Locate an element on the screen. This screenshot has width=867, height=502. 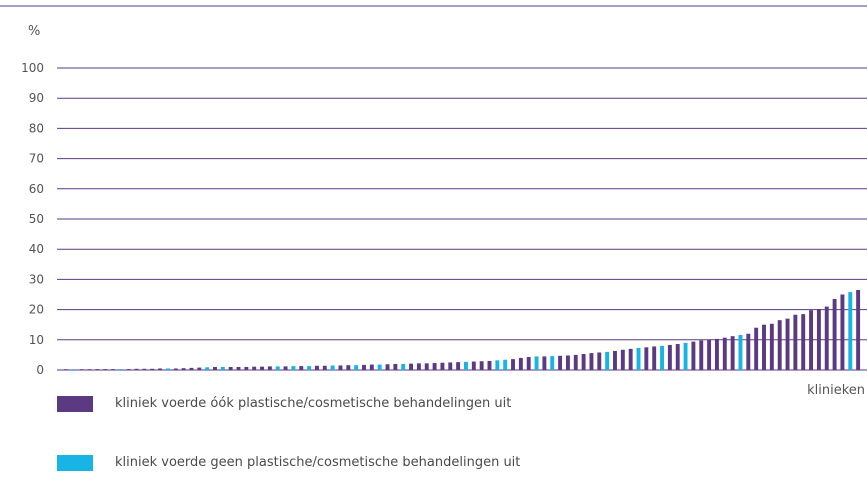
y-tick-label: 80 is located at coordinates (36, 128).